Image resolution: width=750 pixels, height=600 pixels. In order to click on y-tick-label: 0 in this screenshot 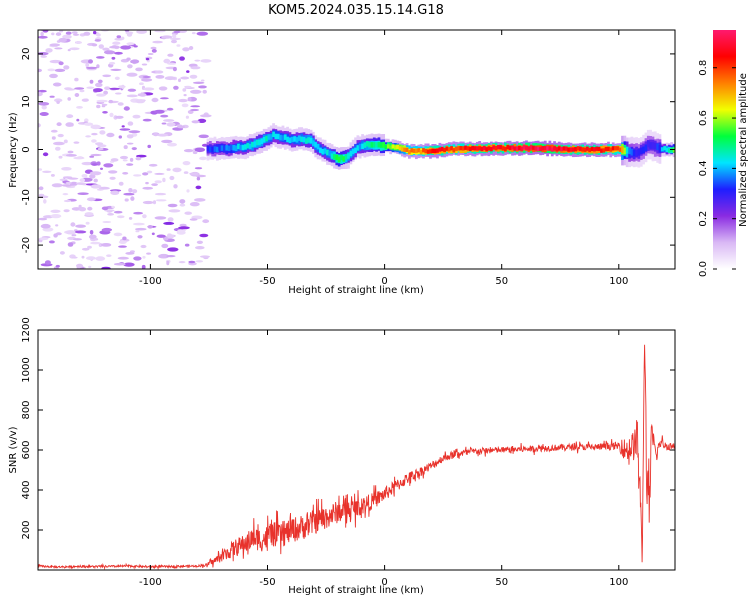, I will do `click(26, 149)`.